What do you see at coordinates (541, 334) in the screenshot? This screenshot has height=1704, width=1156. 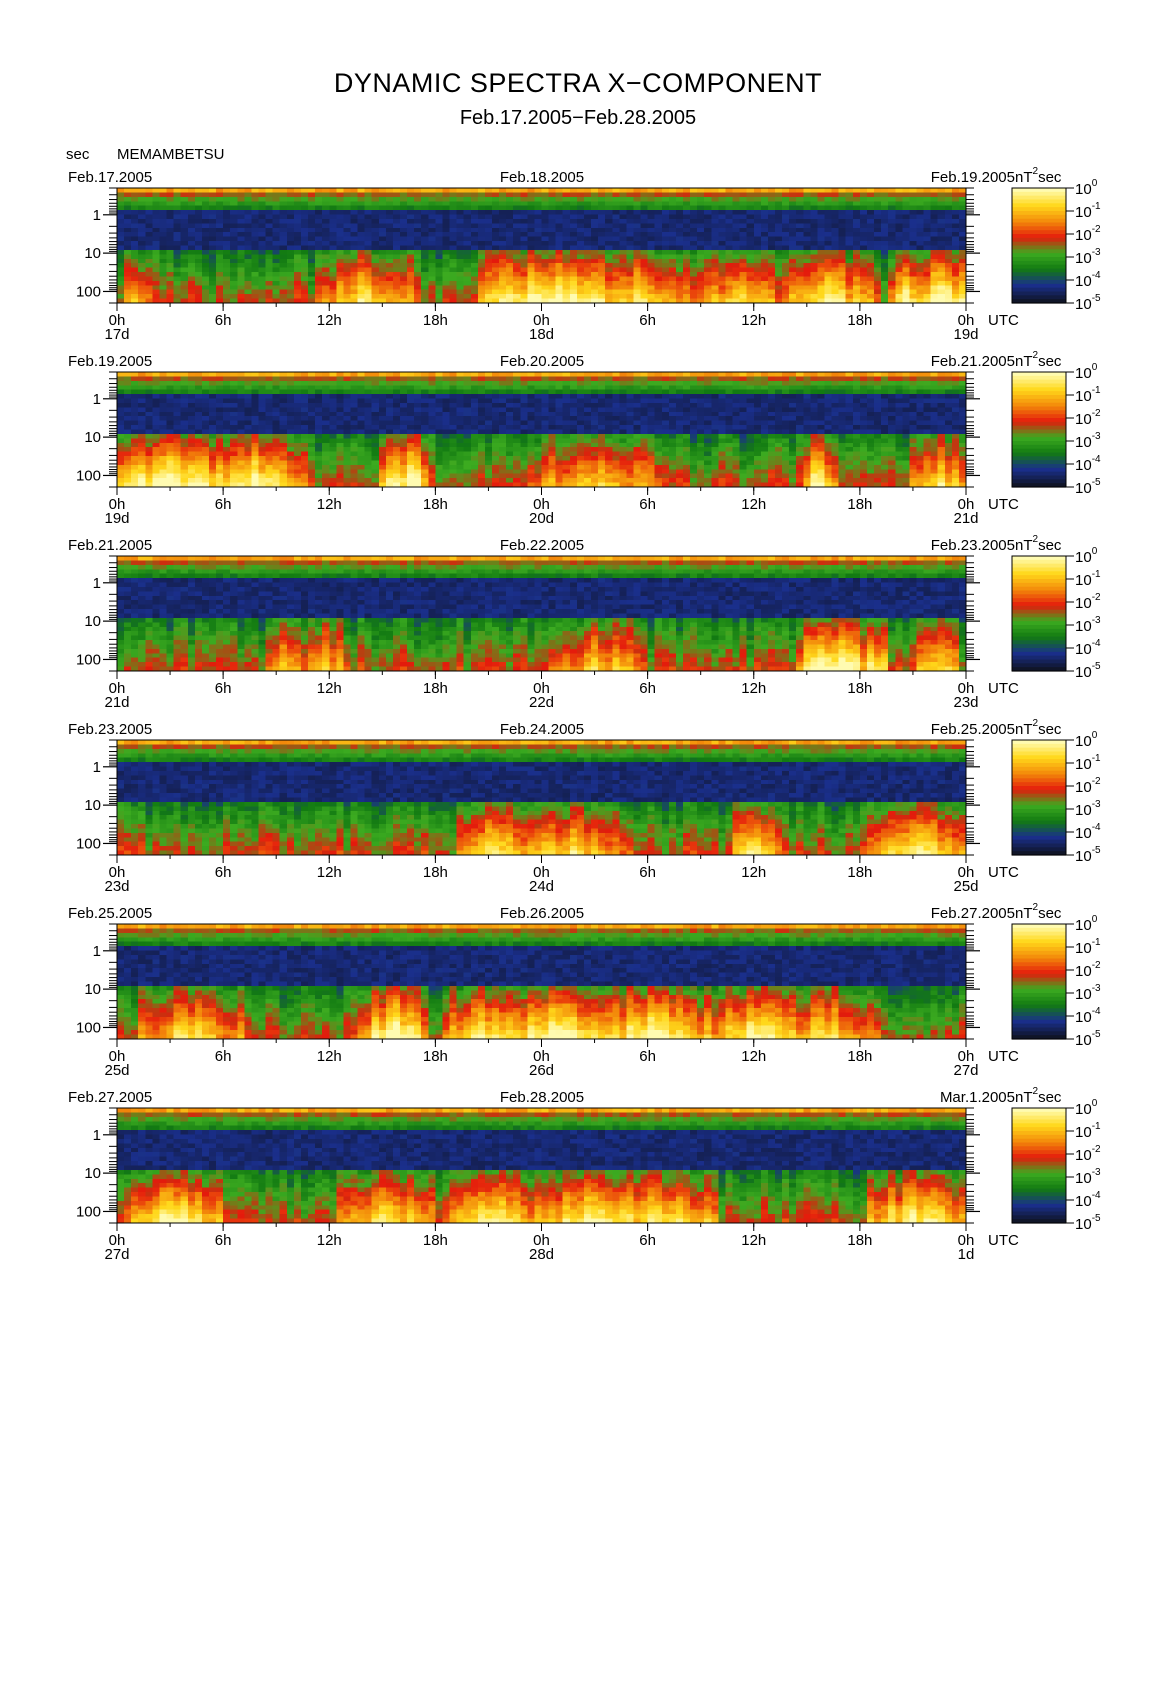 I see `day-label: 18d` at bounding box center [541, 334].